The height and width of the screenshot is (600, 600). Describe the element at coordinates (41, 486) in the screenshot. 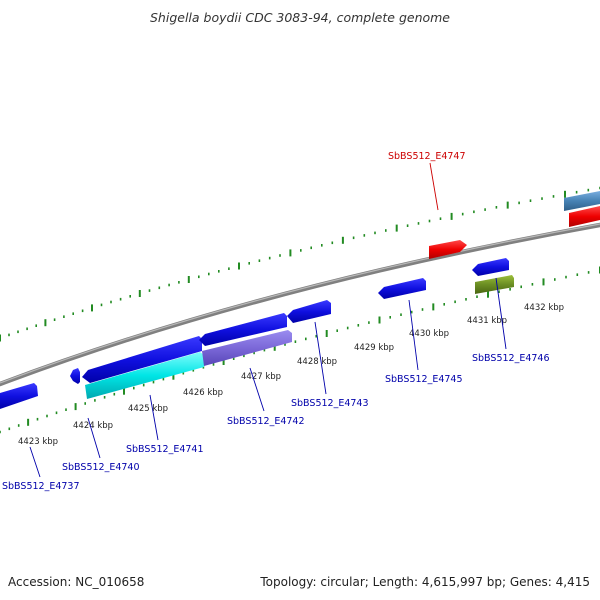

I see `gene-label: SbBS512_E4737` at that location.